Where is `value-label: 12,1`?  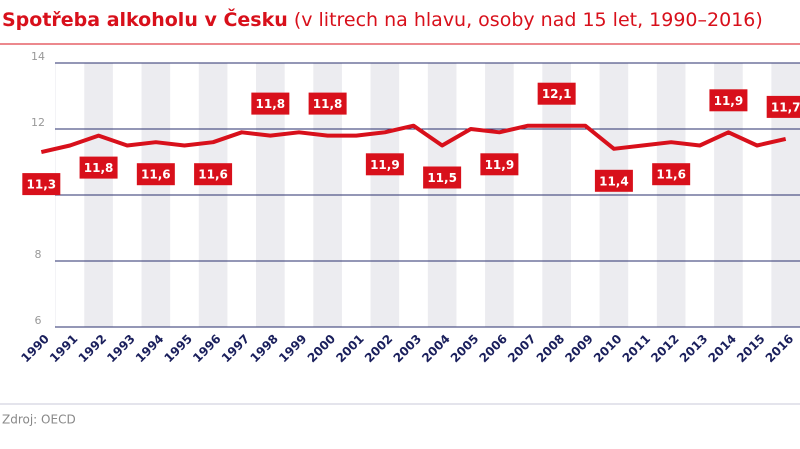 value-label: 12,1 is located at coordinates (557, 94).